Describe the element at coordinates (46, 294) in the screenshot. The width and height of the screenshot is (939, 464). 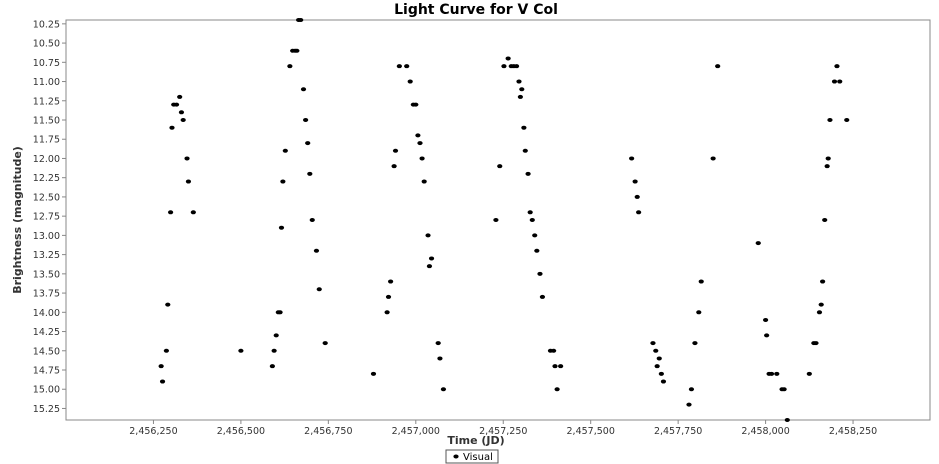
I see `y-tick-label: 13.75` at that location.